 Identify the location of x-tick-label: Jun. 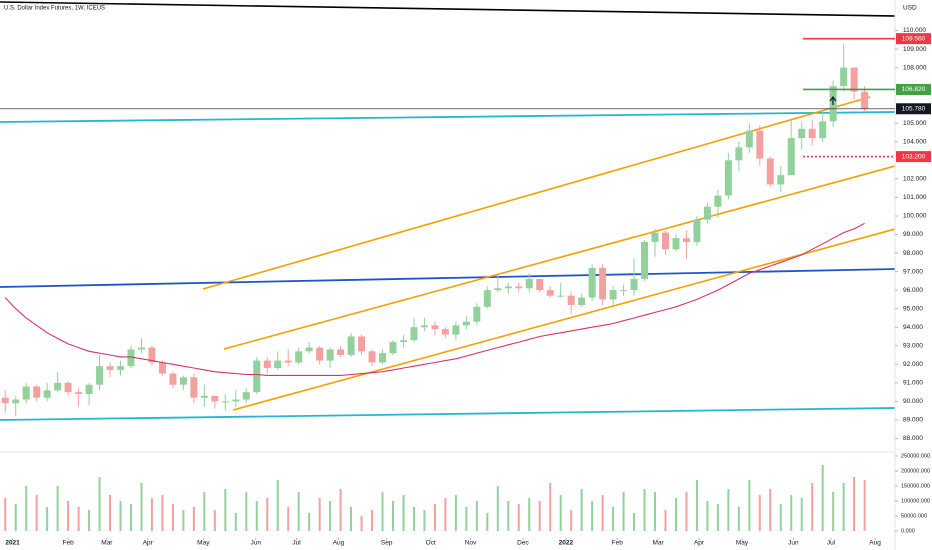
(255, 543).